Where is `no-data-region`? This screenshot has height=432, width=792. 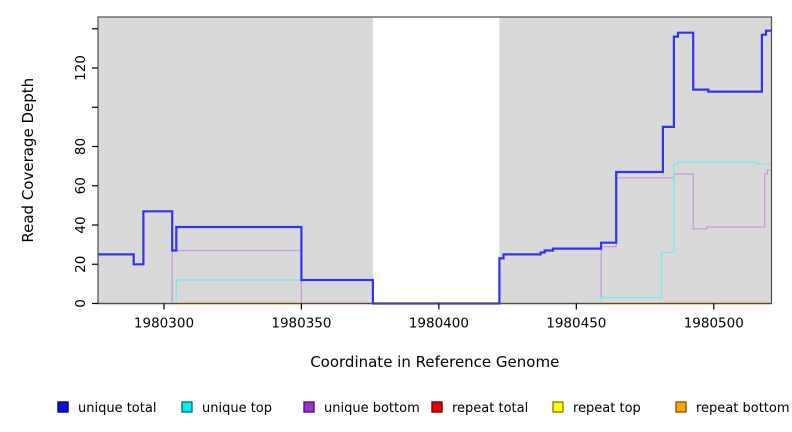
no-data-region is located at coordinates (436, 160).